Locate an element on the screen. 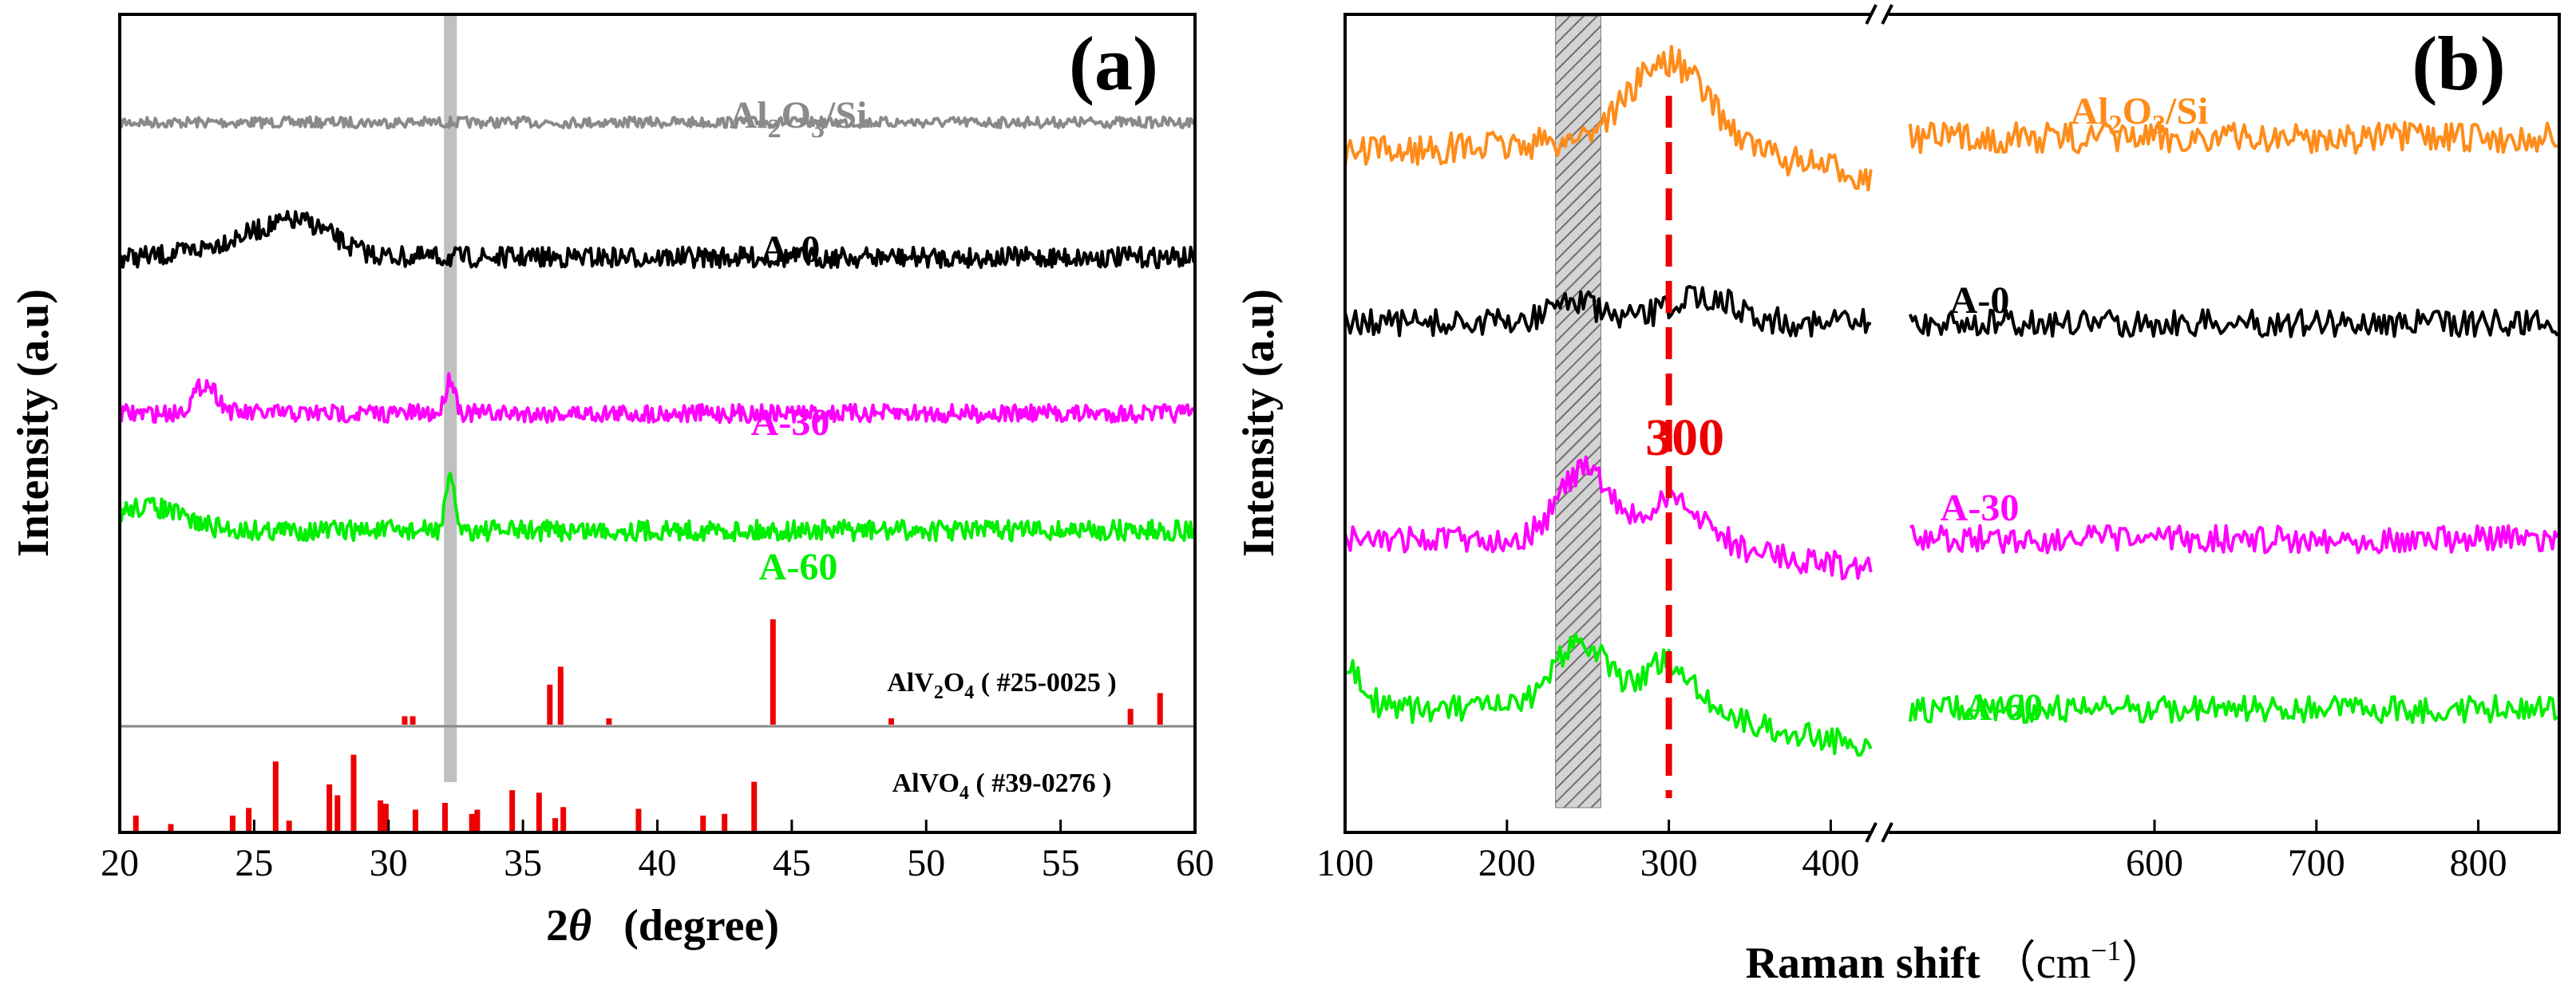  panel-a-x-axis-title: 2θ (degree) is located at coordinates (663, 926).